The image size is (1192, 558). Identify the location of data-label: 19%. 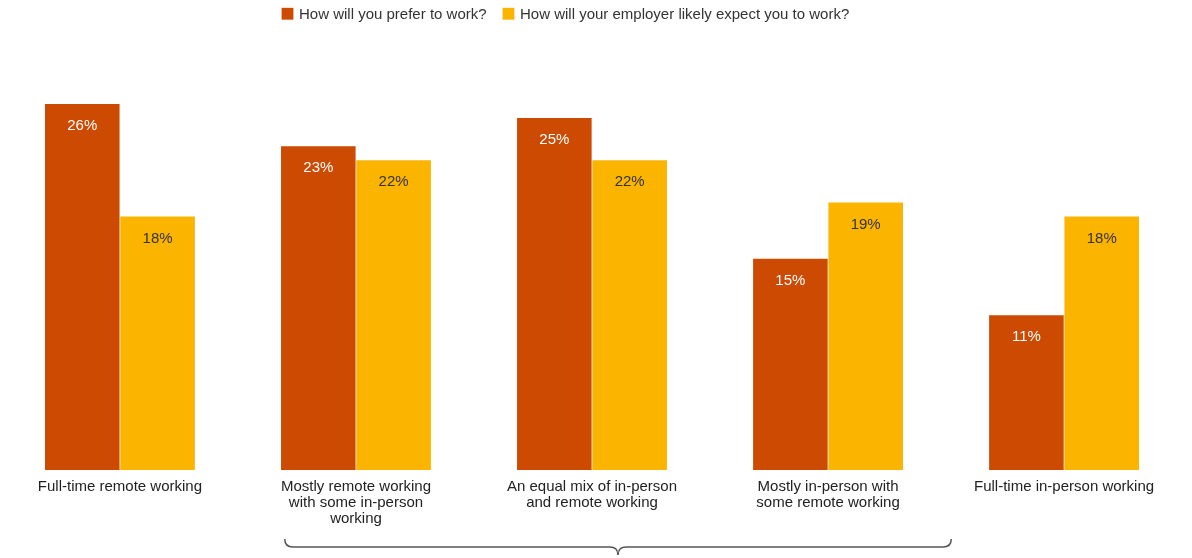
(865, 223).